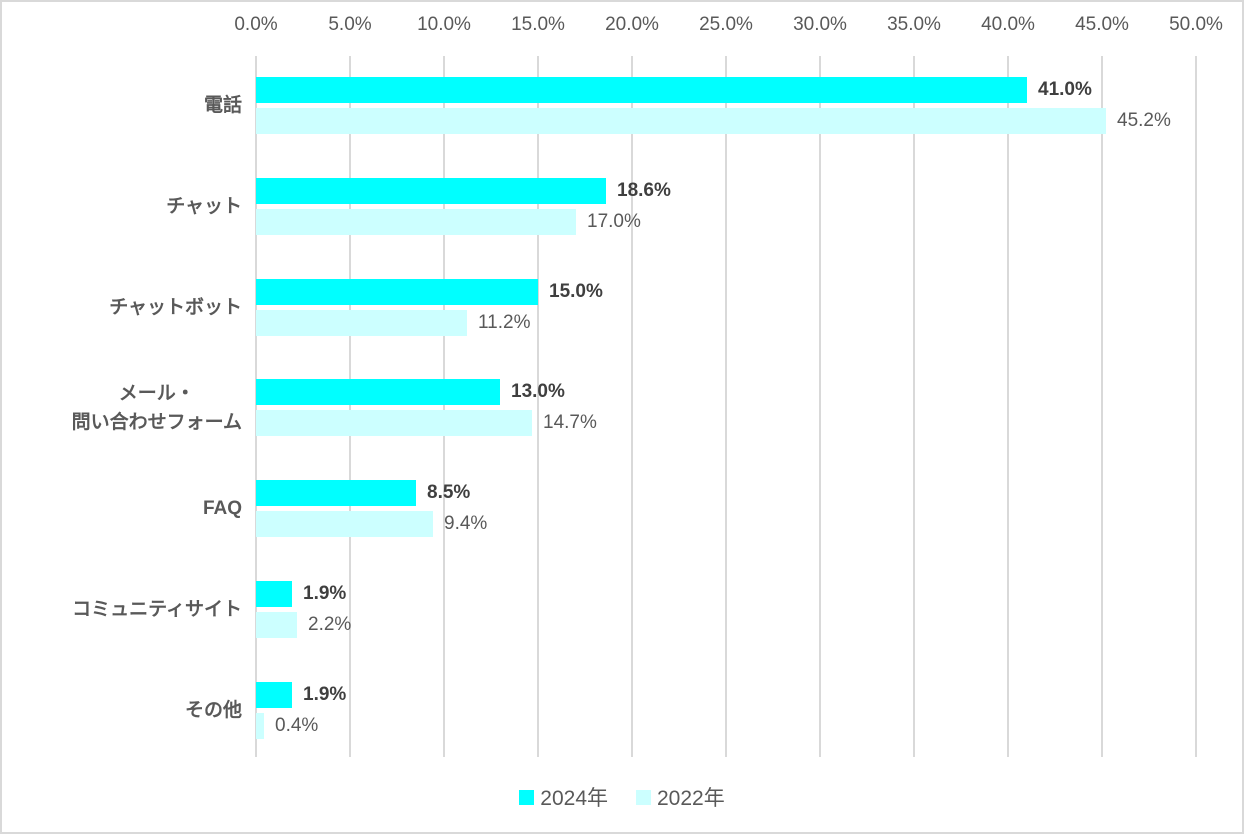 This screenshot has height=834, width=1244. I want to click on bar-2024年-1, so click(641, 90).